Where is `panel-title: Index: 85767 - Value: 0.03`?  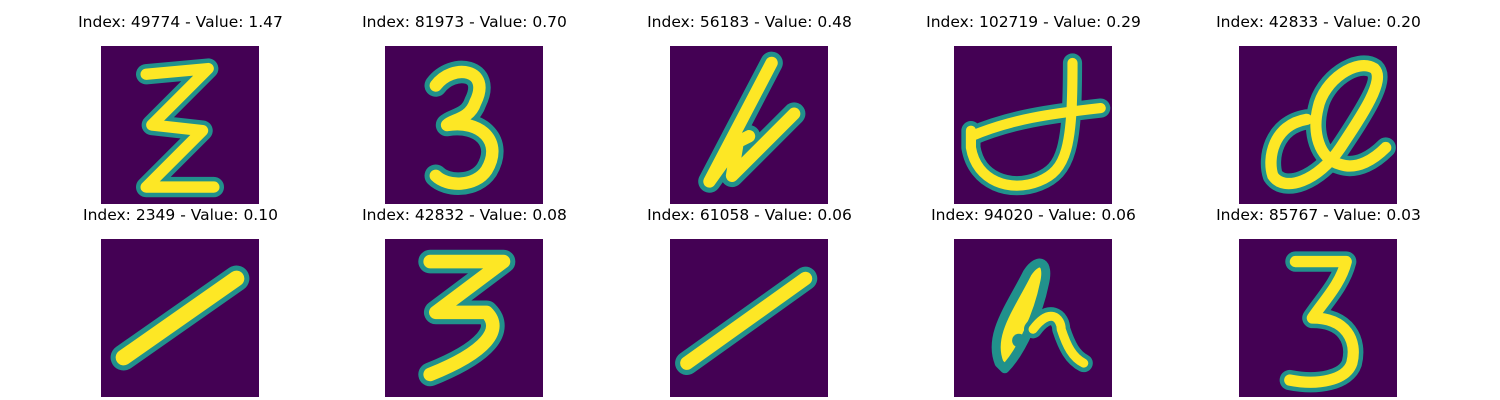 panel-title: Index: 85767 - Value: 0.03 is located at coordinates (1318, 215).